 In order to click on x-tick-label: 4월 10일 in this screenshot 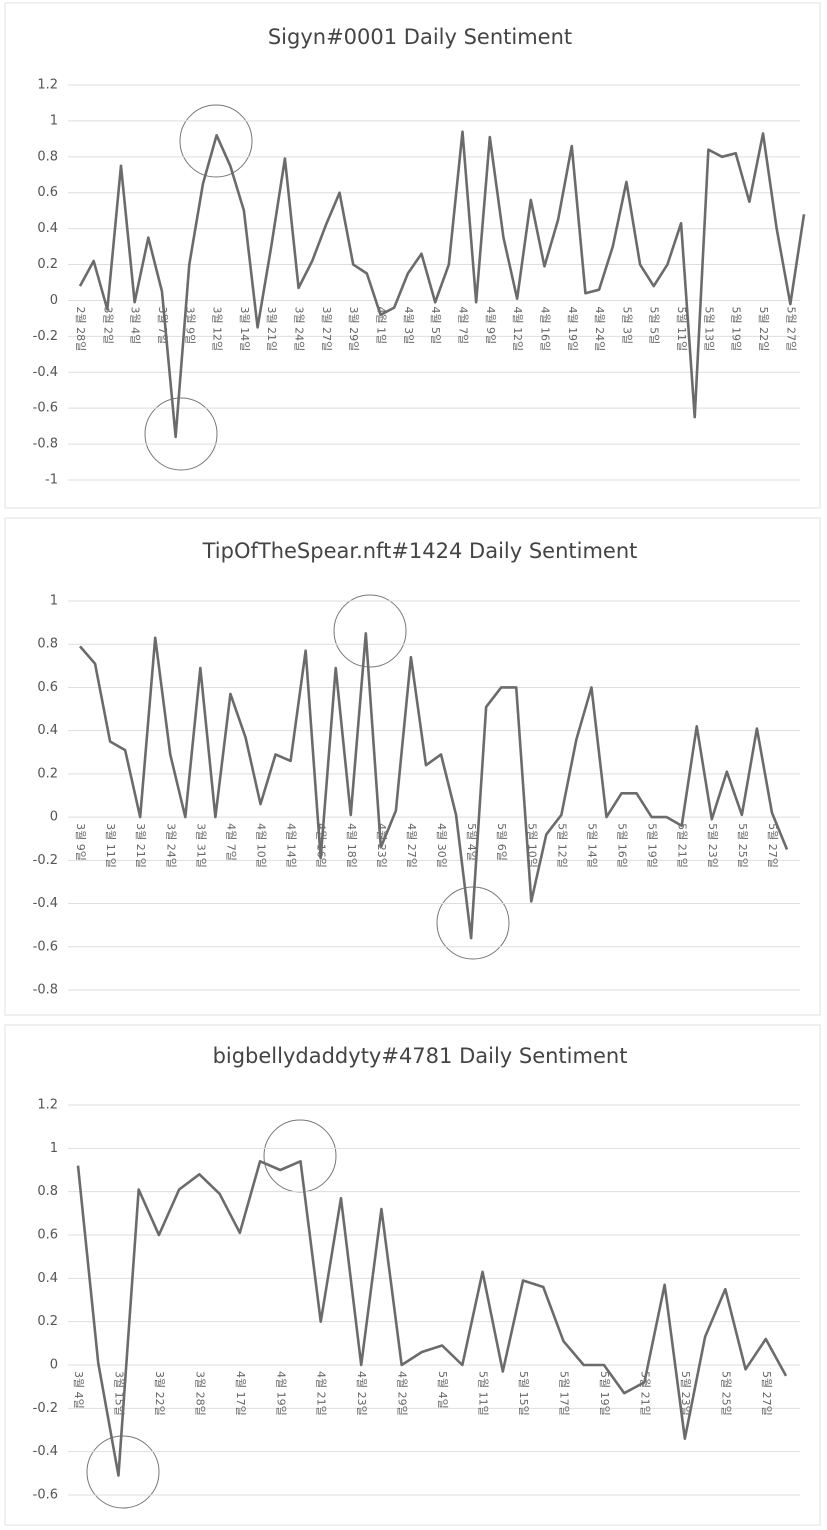, I will do `click(262, 845)`.